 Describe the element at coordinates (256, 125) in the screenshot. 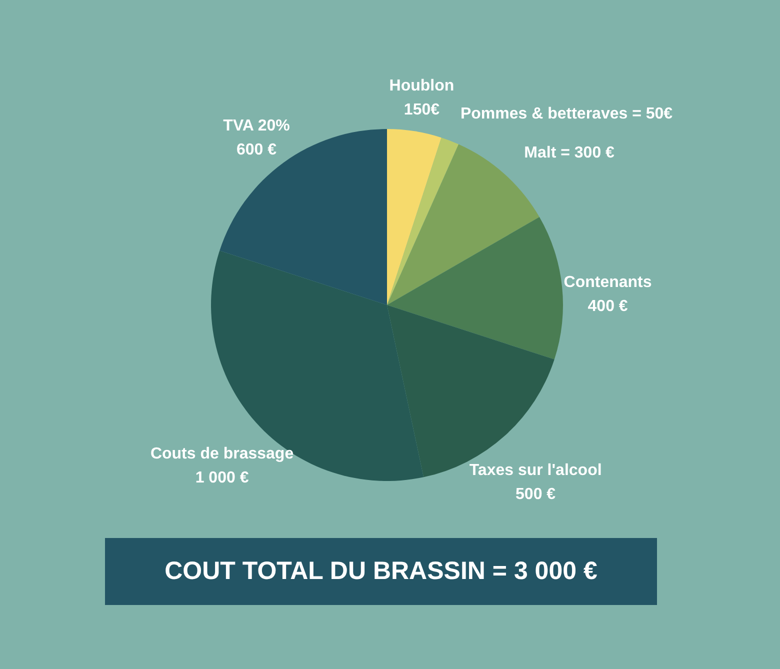

I see `slice-label: TVA 20%` at that location.